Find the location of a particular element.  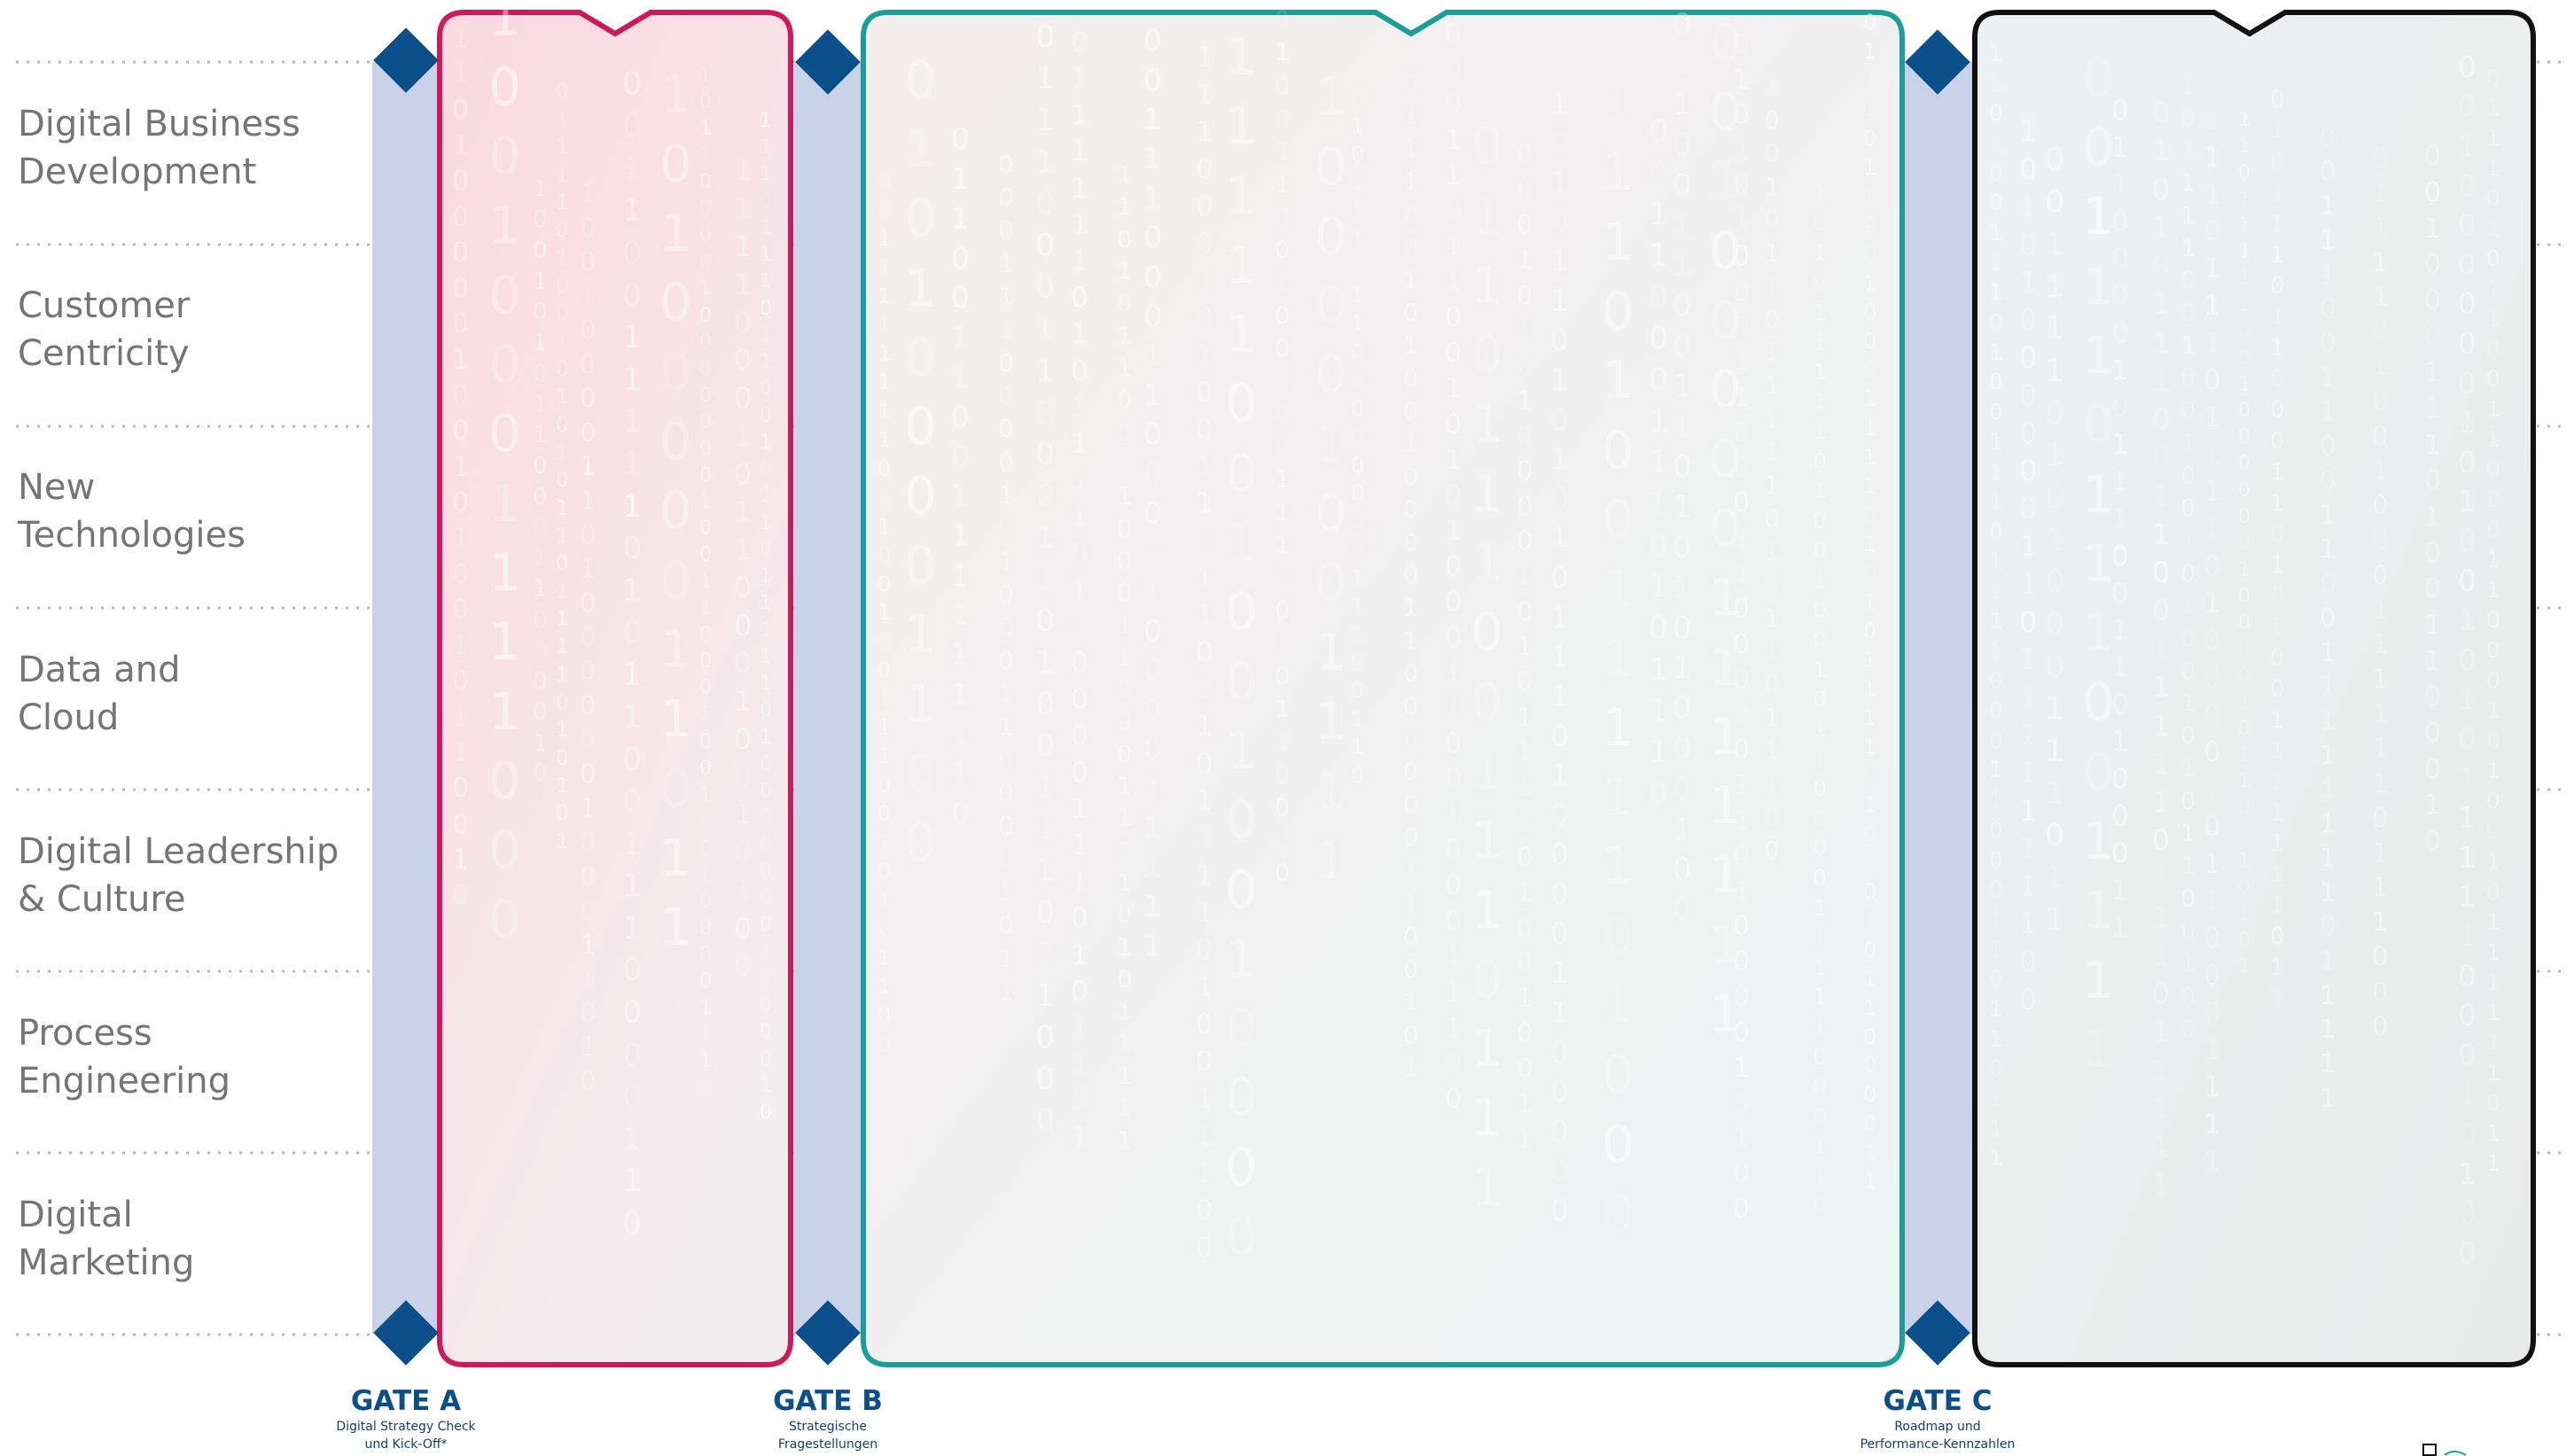

small-square-mark is located at coordinates (2429, 1450).